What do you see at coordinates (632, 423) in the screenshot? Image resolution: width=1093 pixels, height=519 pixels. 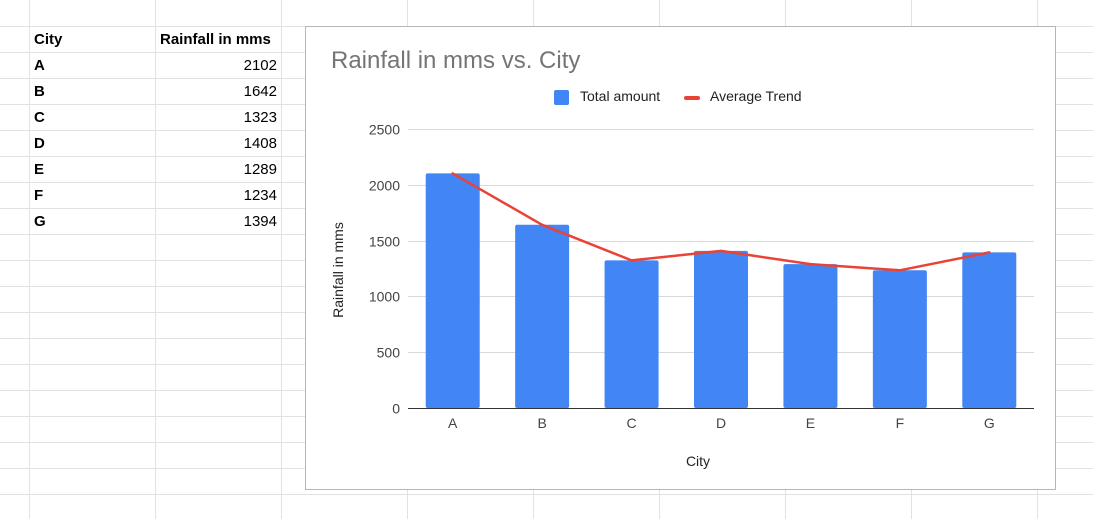 I see `x-tick-label: C` at bounding box center [632, 423].